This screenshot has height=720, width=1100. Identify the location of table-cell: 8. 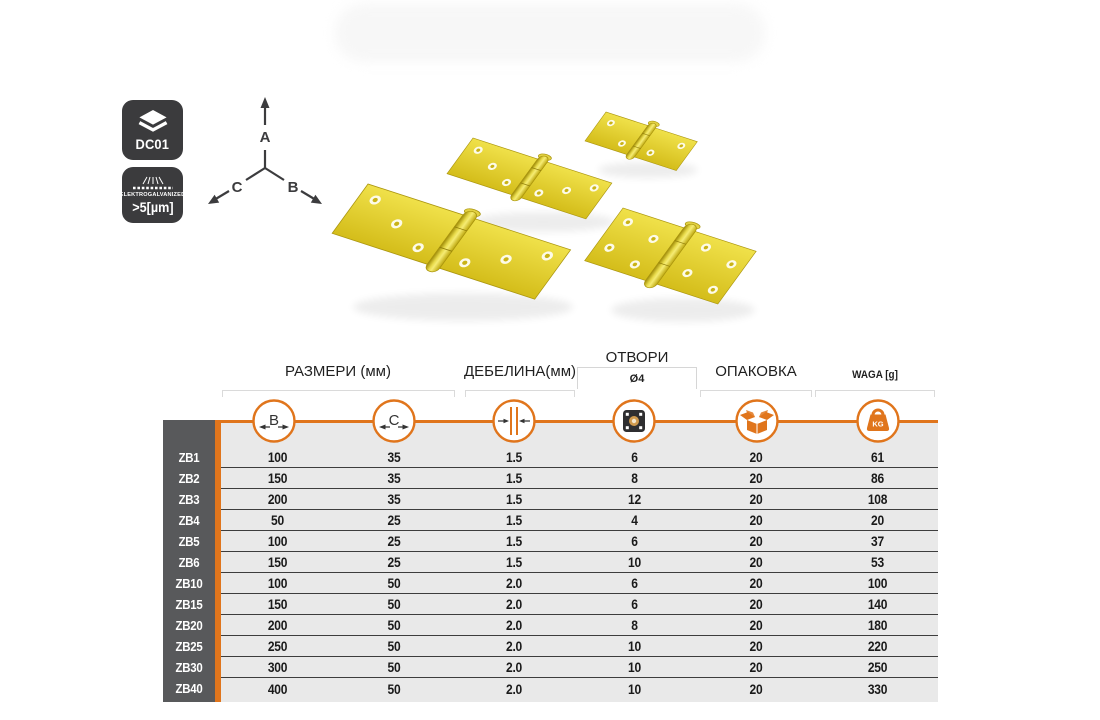
(634, 625).